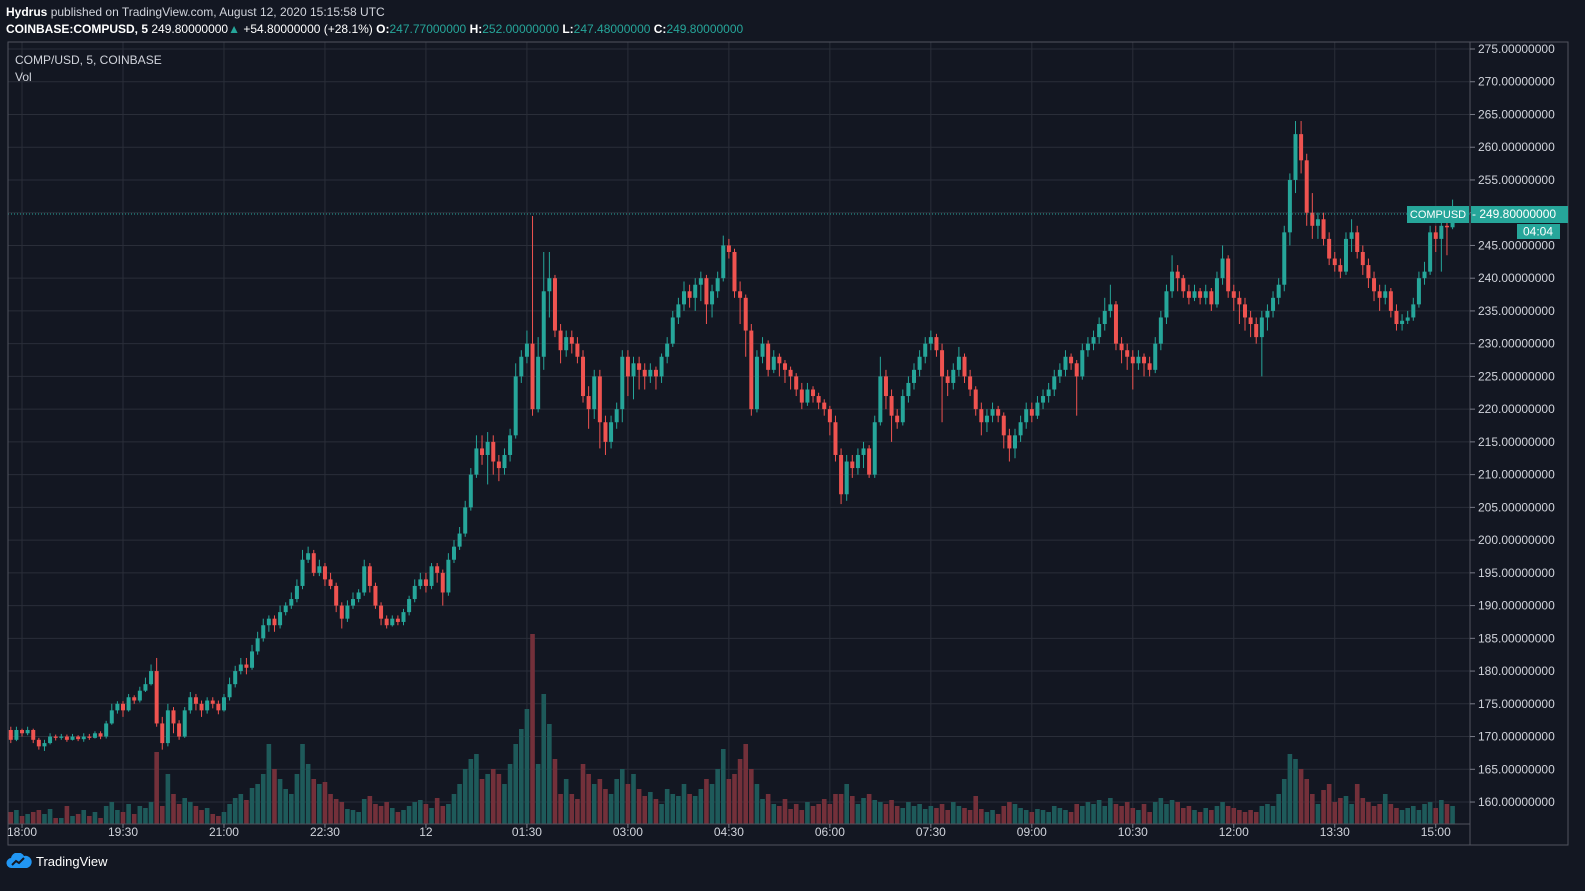 Image resolution: width=1585 pixels, height=891 pixels. What do you see at coordinates (88, 60) in the screenshot?
I see `chart-legend-title: COMP/USD, 5, COINBASE` at bounding box center [88, 60].